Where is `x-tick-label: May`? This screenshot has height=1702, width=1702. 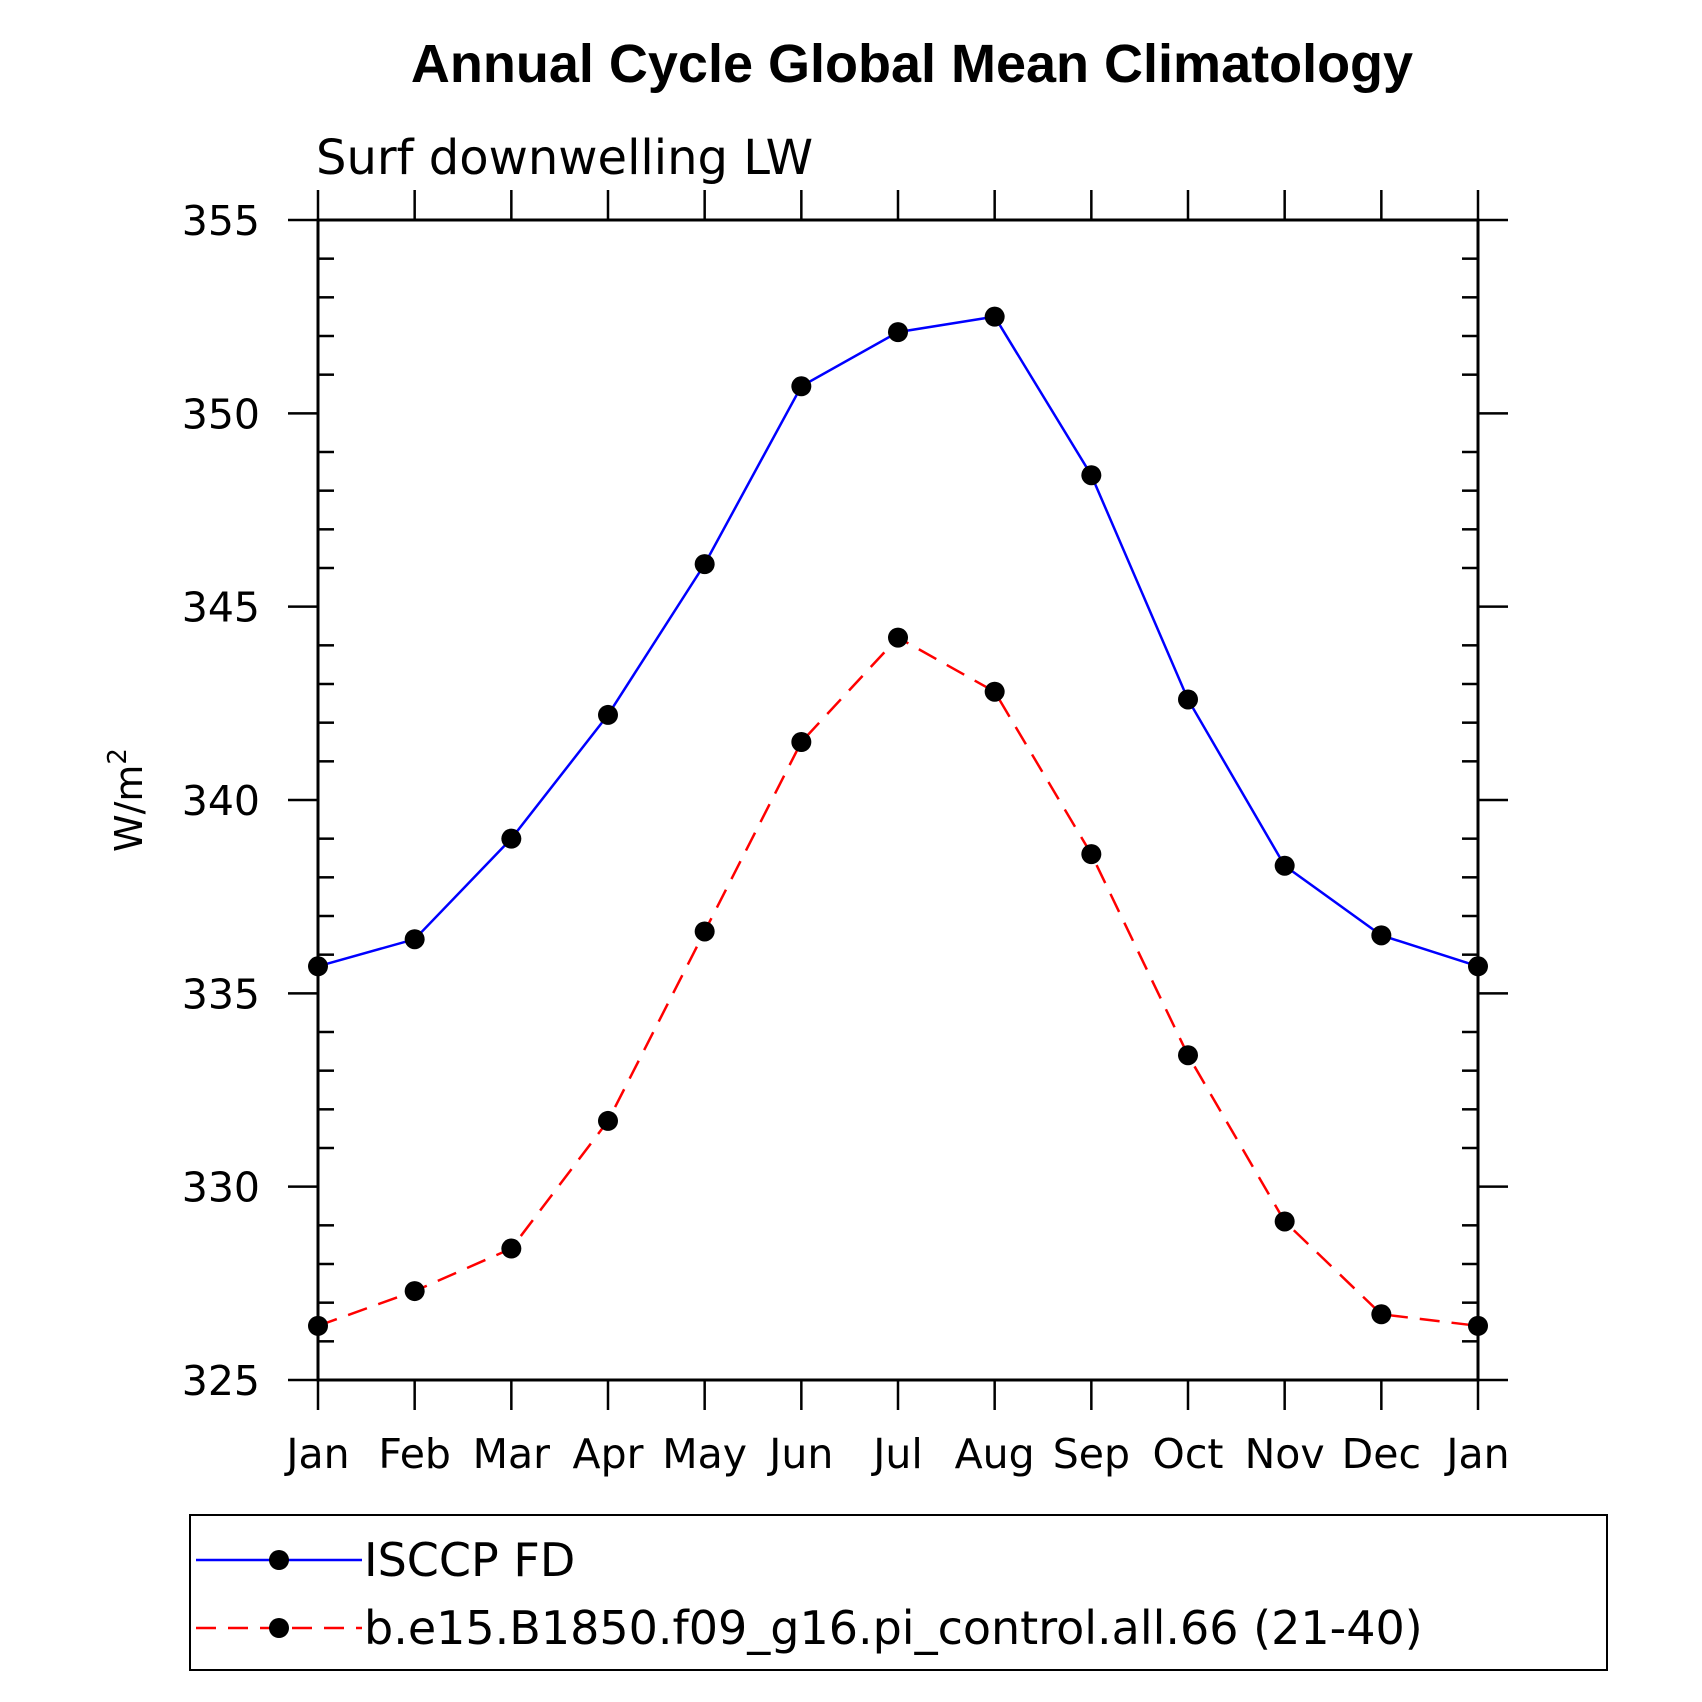
x-tick-label: May is located at coordinates (704, 1454).